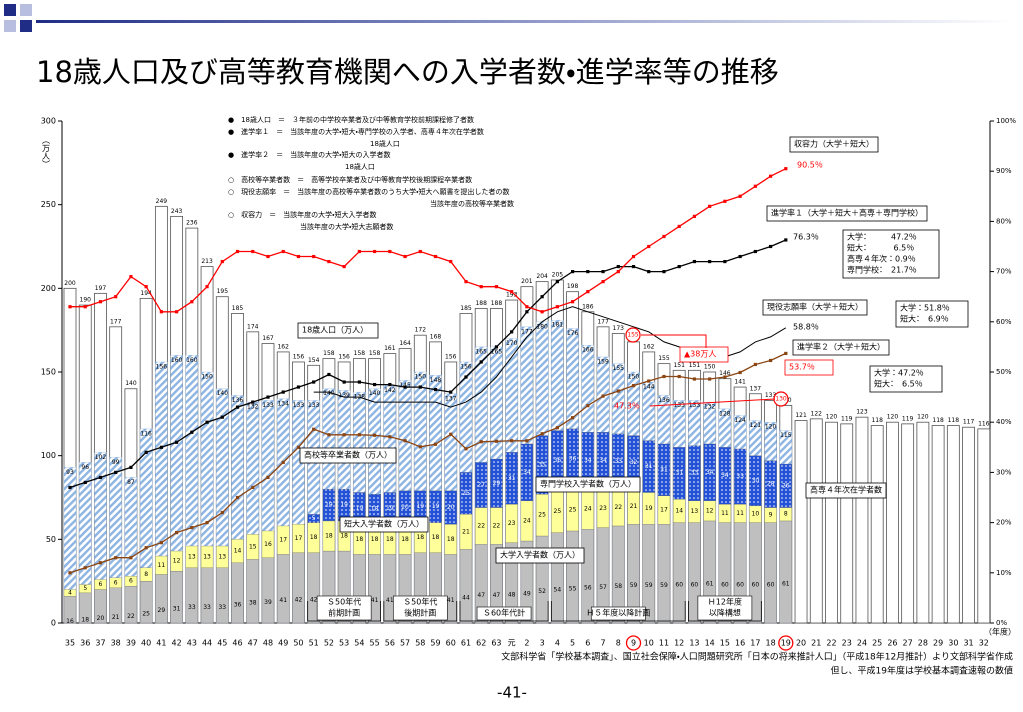  I want to click on bar-label: 140, so click(223, 393).